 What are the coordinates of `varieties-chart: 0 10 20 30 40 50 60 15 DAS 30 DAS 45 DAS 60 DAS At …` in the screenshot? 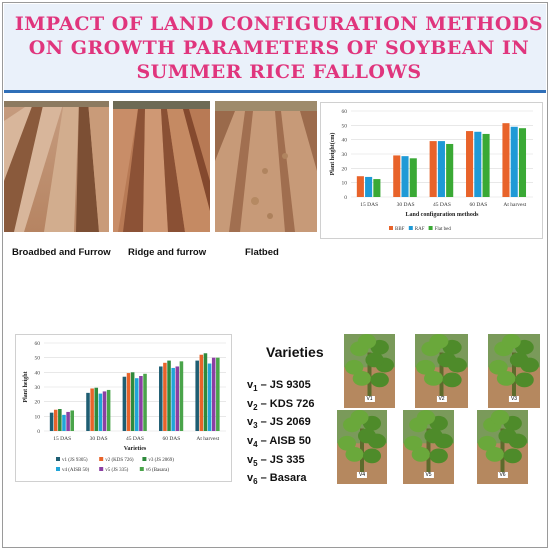 It's located at (123, 408).